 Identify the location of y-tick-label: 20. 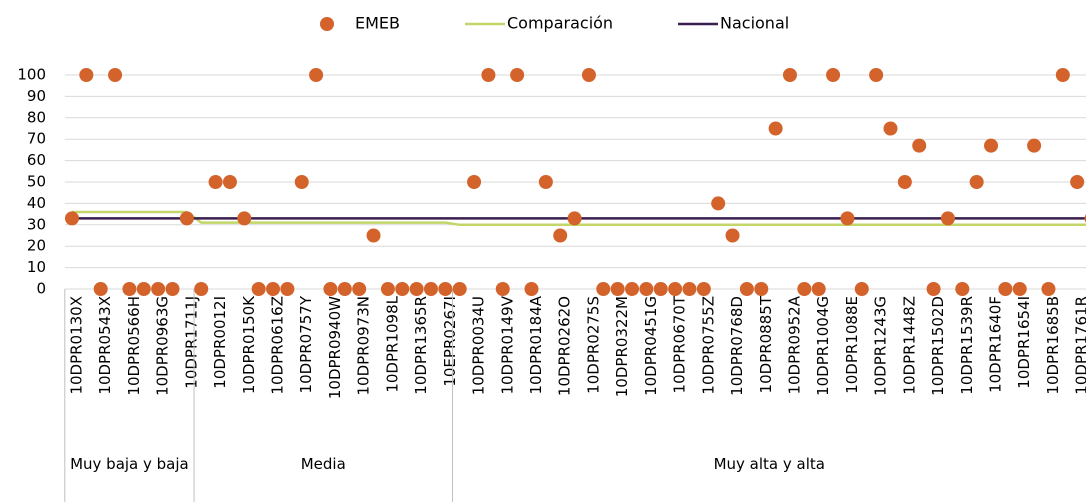
(36, 246).